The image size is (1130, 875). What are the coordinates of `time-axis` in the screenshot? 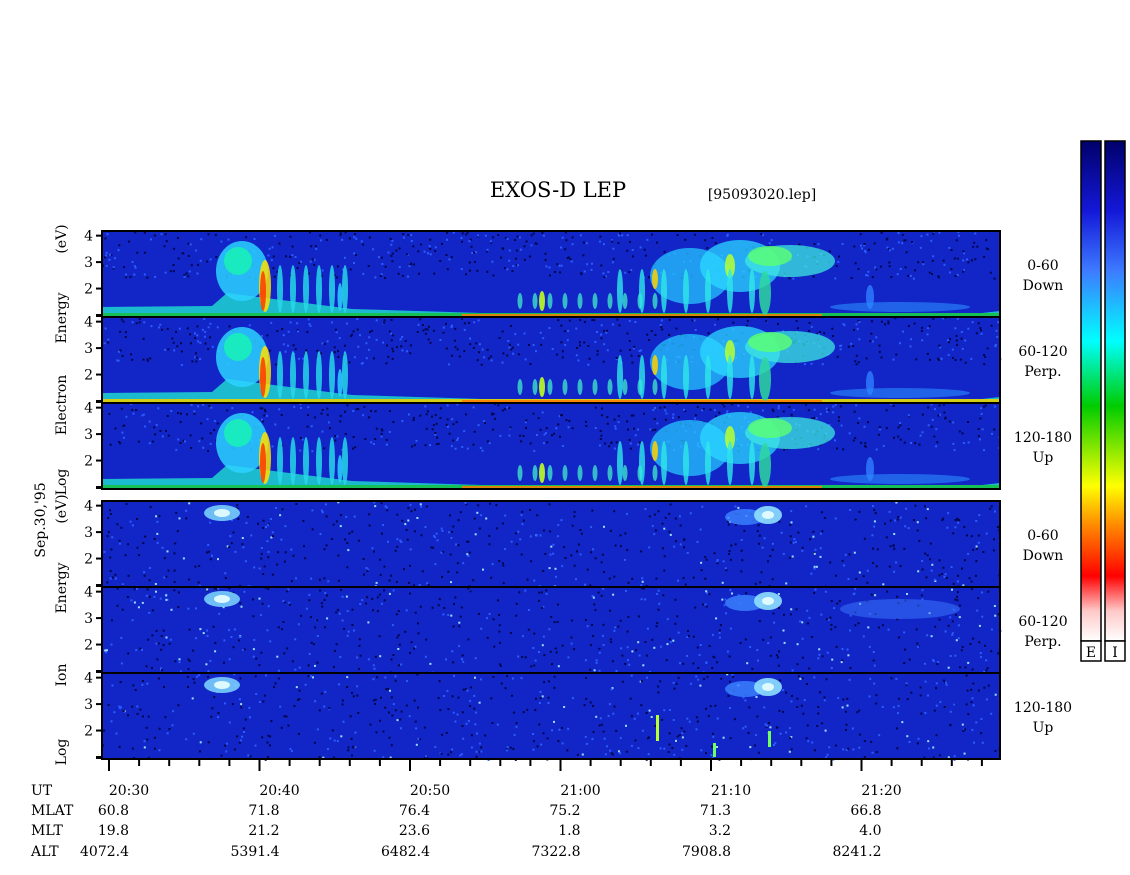 It's located at (545, 765).